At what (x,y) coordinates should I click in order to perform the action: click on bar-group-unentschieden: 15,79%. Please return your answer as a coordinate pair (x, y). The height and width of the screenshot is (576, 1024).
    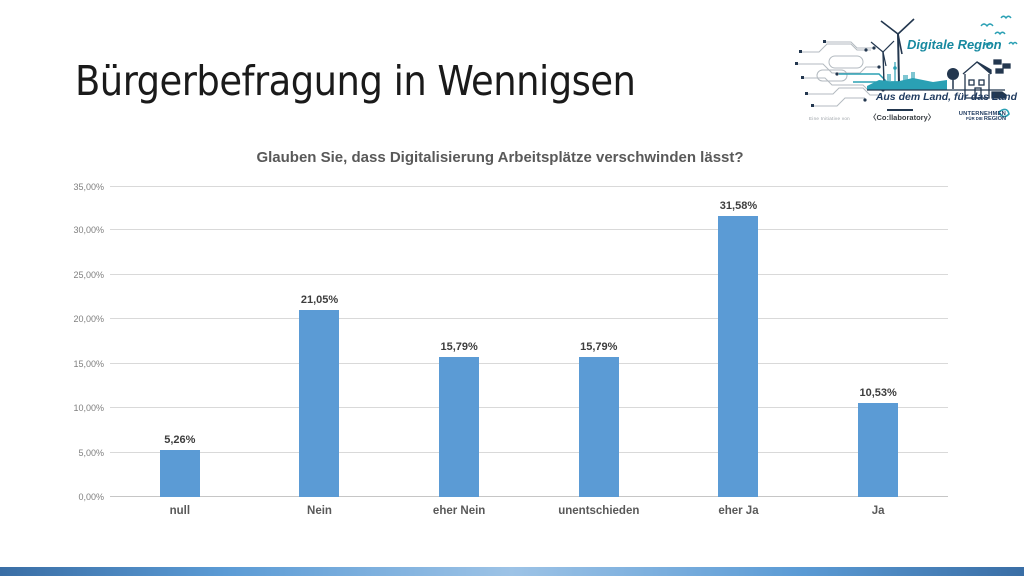
    Looking at the image, I should click on (599, 341).